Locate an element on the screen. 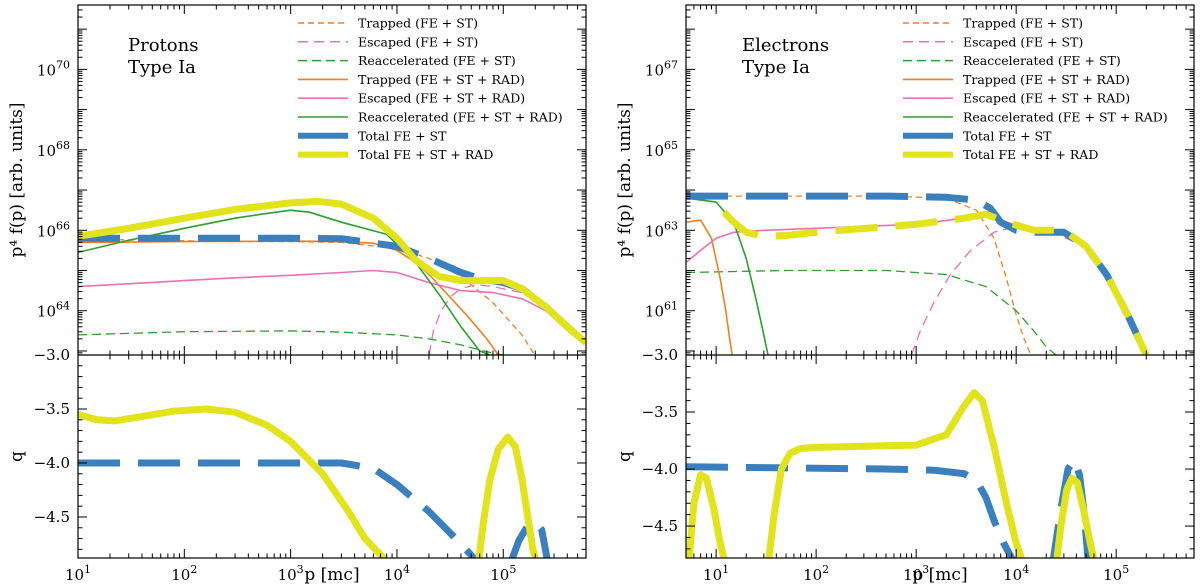 The height and width of the screenshot is (585, 1200). y-tick-label: 1068 is located at coordinates (53, 149).